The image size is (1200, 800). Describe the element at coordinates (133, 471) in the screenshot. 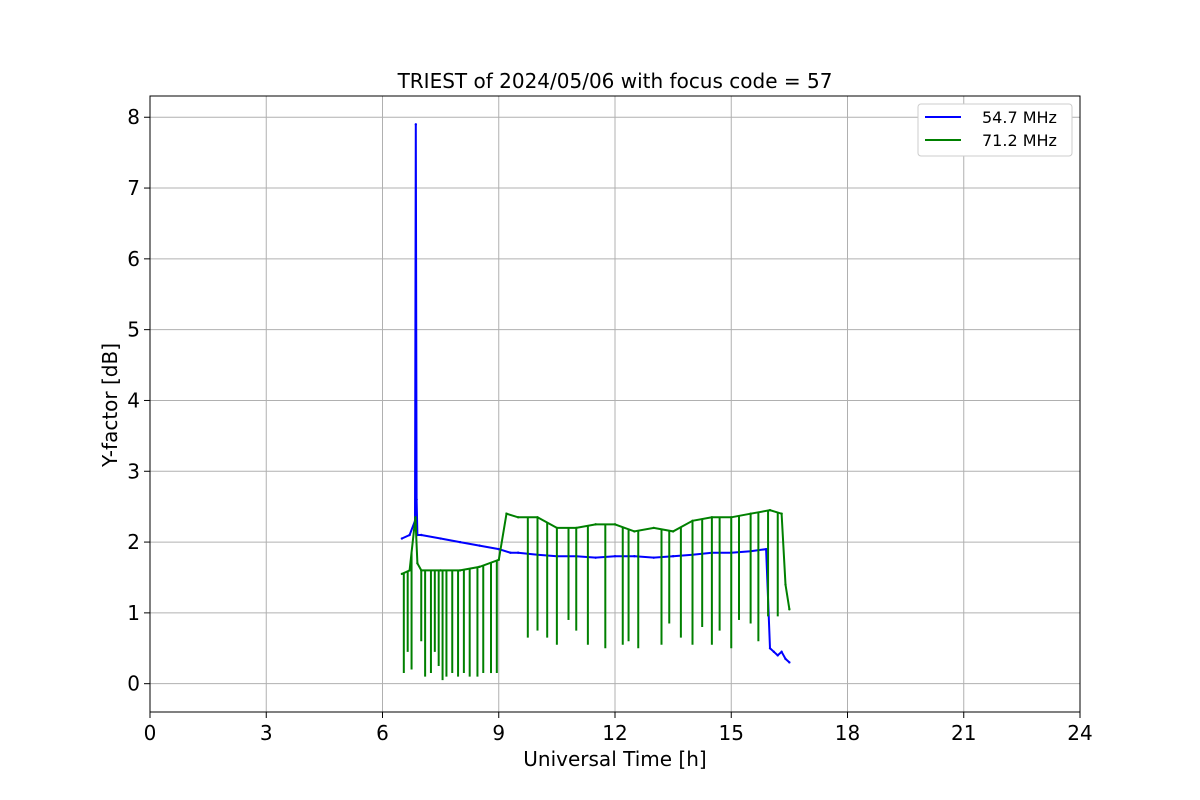

I see `y-tick-label-3: 3` at that location.